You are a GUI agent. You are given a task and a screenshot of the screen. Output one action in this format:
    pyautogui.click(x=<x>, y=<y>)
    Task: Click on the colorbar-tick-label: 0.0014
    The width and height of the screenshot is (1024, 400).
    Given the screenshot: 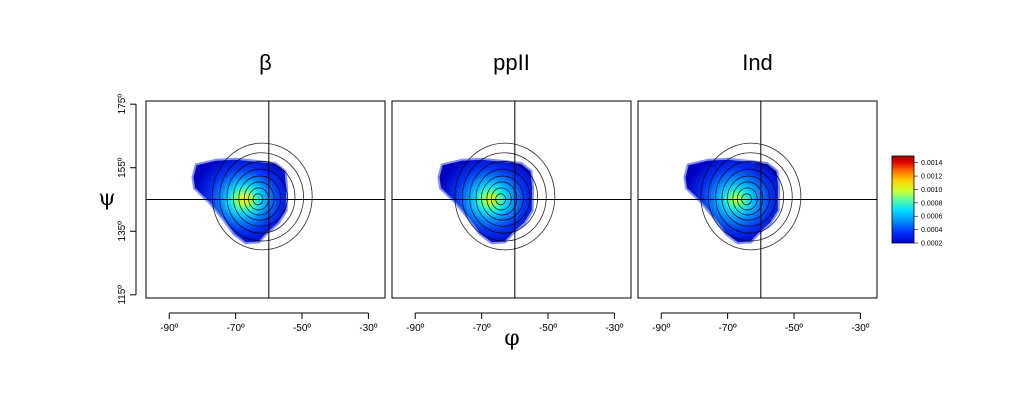 What is the action you would take?
    pyautogui.click(x=932, y=163)
    